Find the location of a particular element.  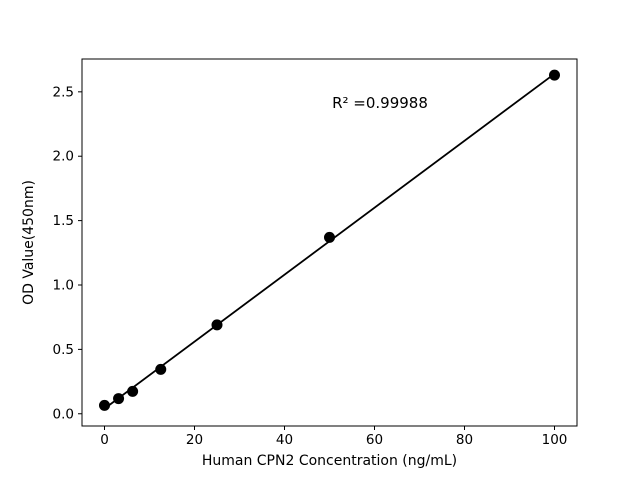

y-axis-label: OD Value(450nm) is located at coordinates (29, 242).